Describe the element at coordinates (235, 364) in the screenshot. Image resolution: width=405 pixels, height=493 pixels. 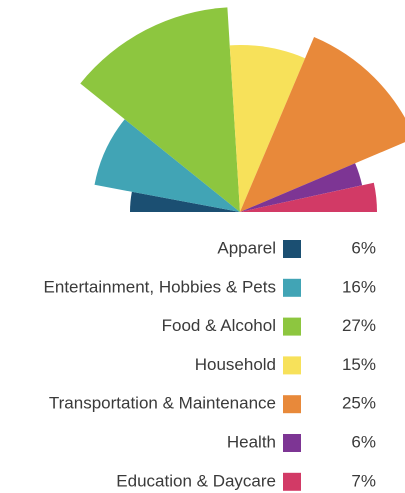
I see `legend-label: Household` at that location.